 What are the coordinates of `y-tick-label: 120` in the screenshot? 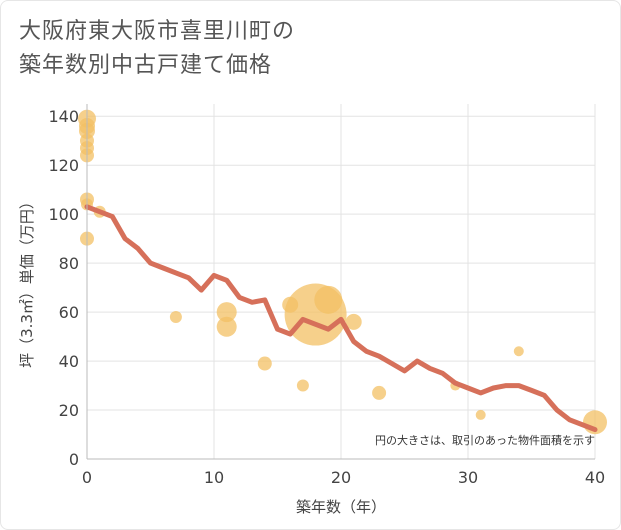 It's located at (63, 165).